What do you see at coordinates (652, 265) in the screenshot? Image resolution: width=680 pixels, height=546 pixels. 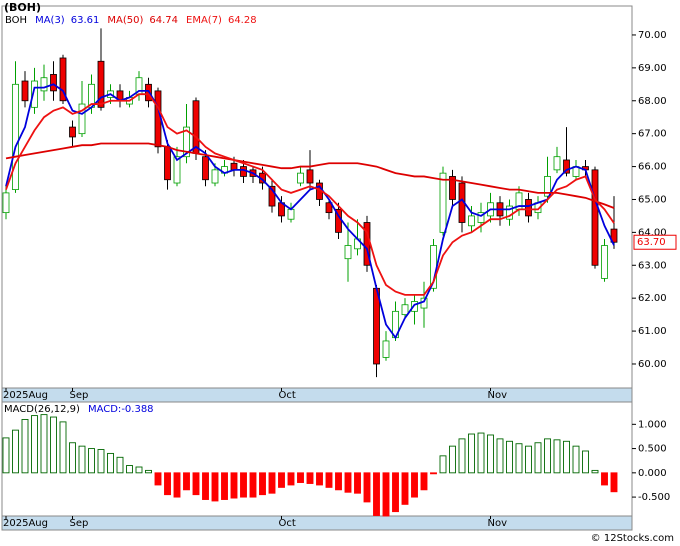 I see `y-tick-label: 63.00` at bounding box center [652, 265].